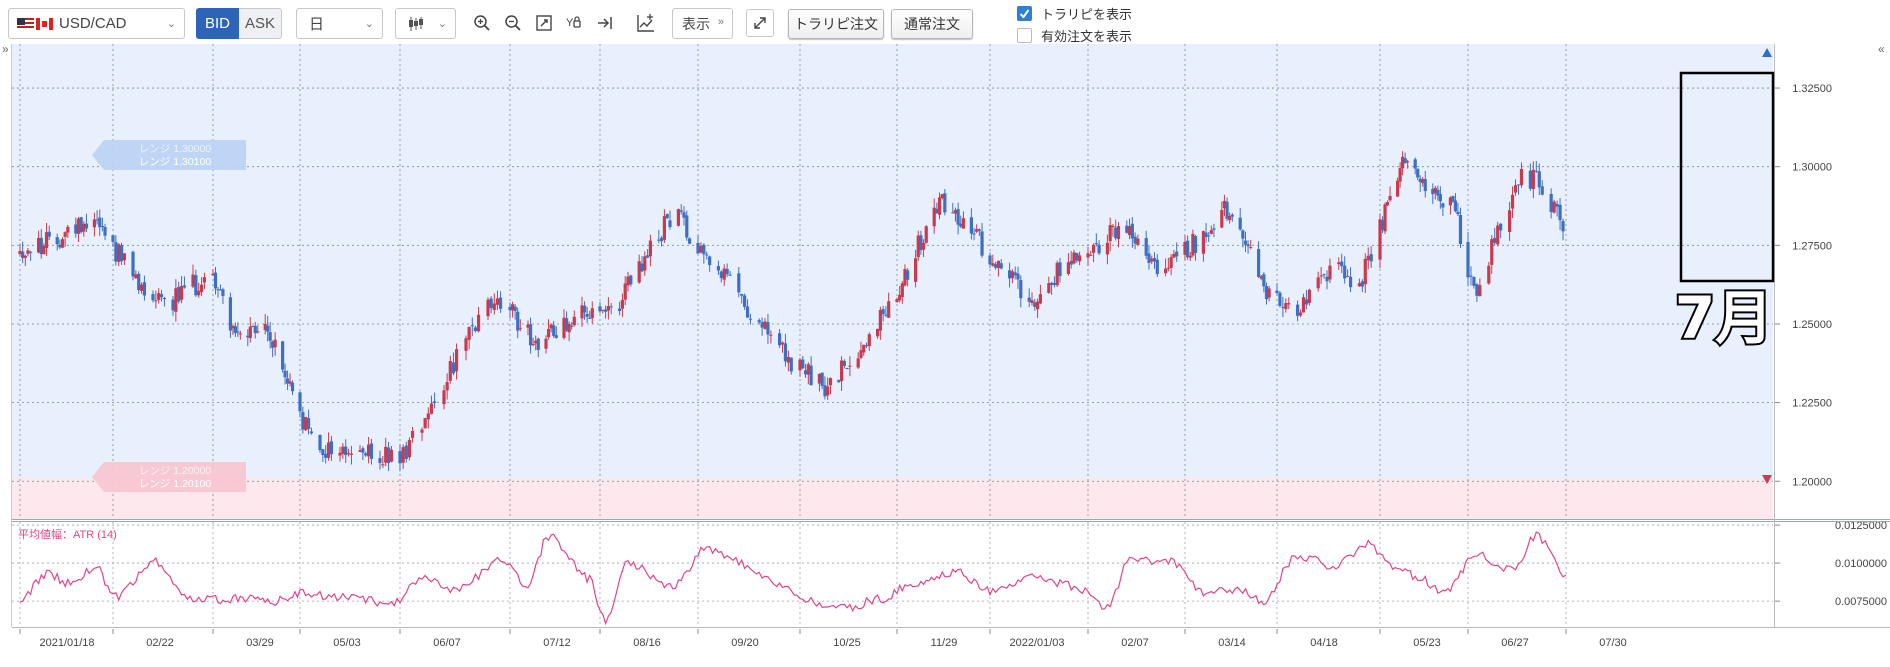 This screenshot has height=667, width=1890. What do you see at coordinates (702, 23) in the screenshot?
I see `display-menu: 表示 »` at bounding box center [702, 23].